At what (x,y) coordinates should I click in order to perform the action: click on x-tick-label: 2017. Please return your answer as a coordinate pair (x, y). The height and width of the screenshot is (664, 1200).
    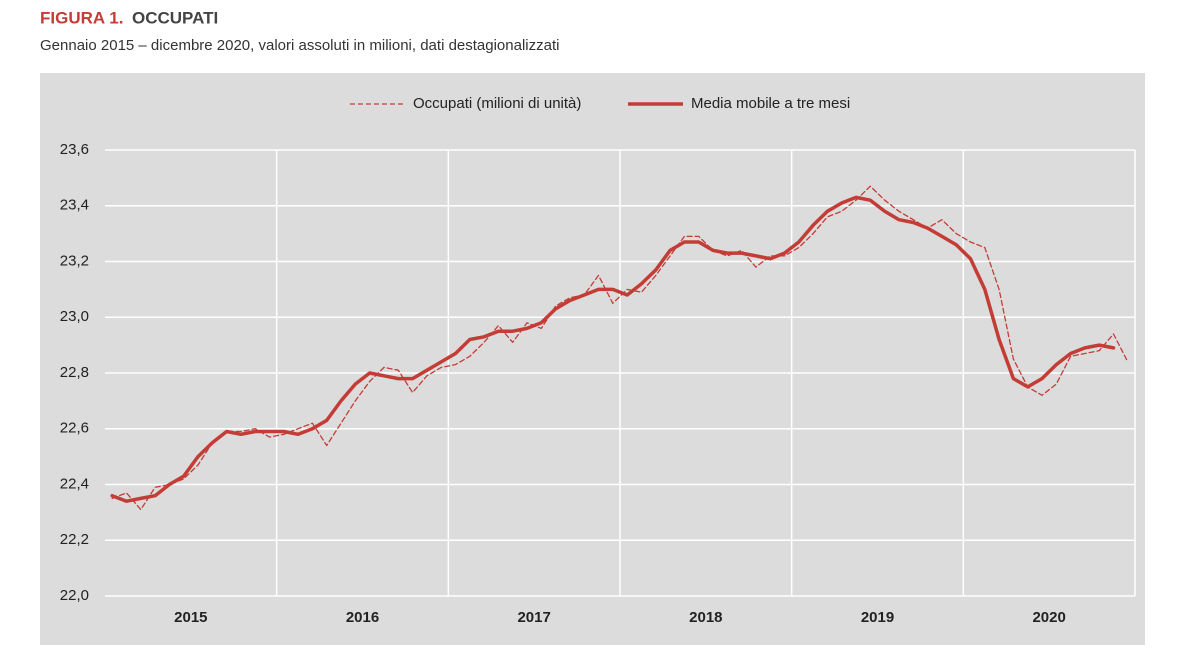
    Looking at the image, I should click on (533, 617).